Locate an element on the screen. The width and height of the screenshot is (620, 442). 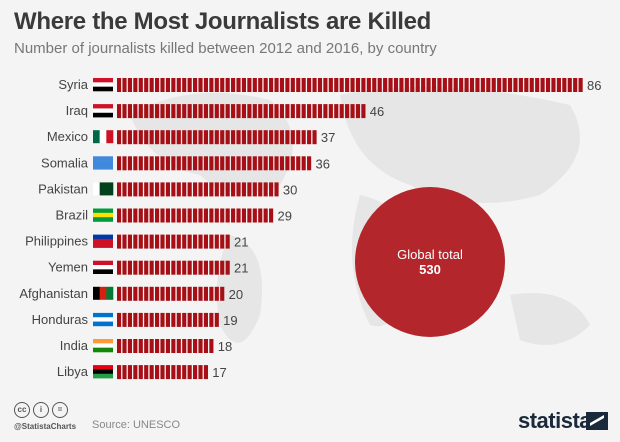
twitter-handle: @StatistaCharts is located at coordinates (45, 426).